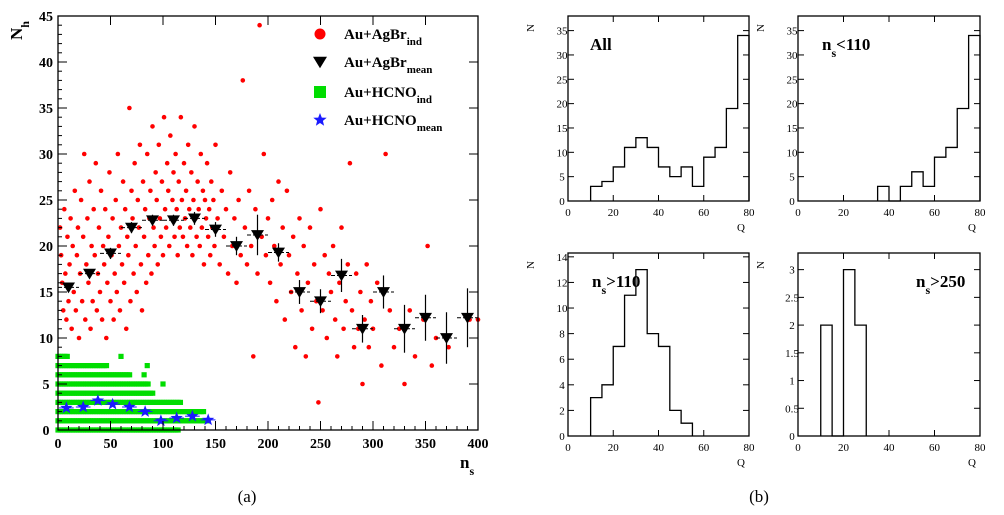 The height and width of the screenshot is (515, 1004). I want to click on hist-y-tick-label: 4, so click(562, 386).